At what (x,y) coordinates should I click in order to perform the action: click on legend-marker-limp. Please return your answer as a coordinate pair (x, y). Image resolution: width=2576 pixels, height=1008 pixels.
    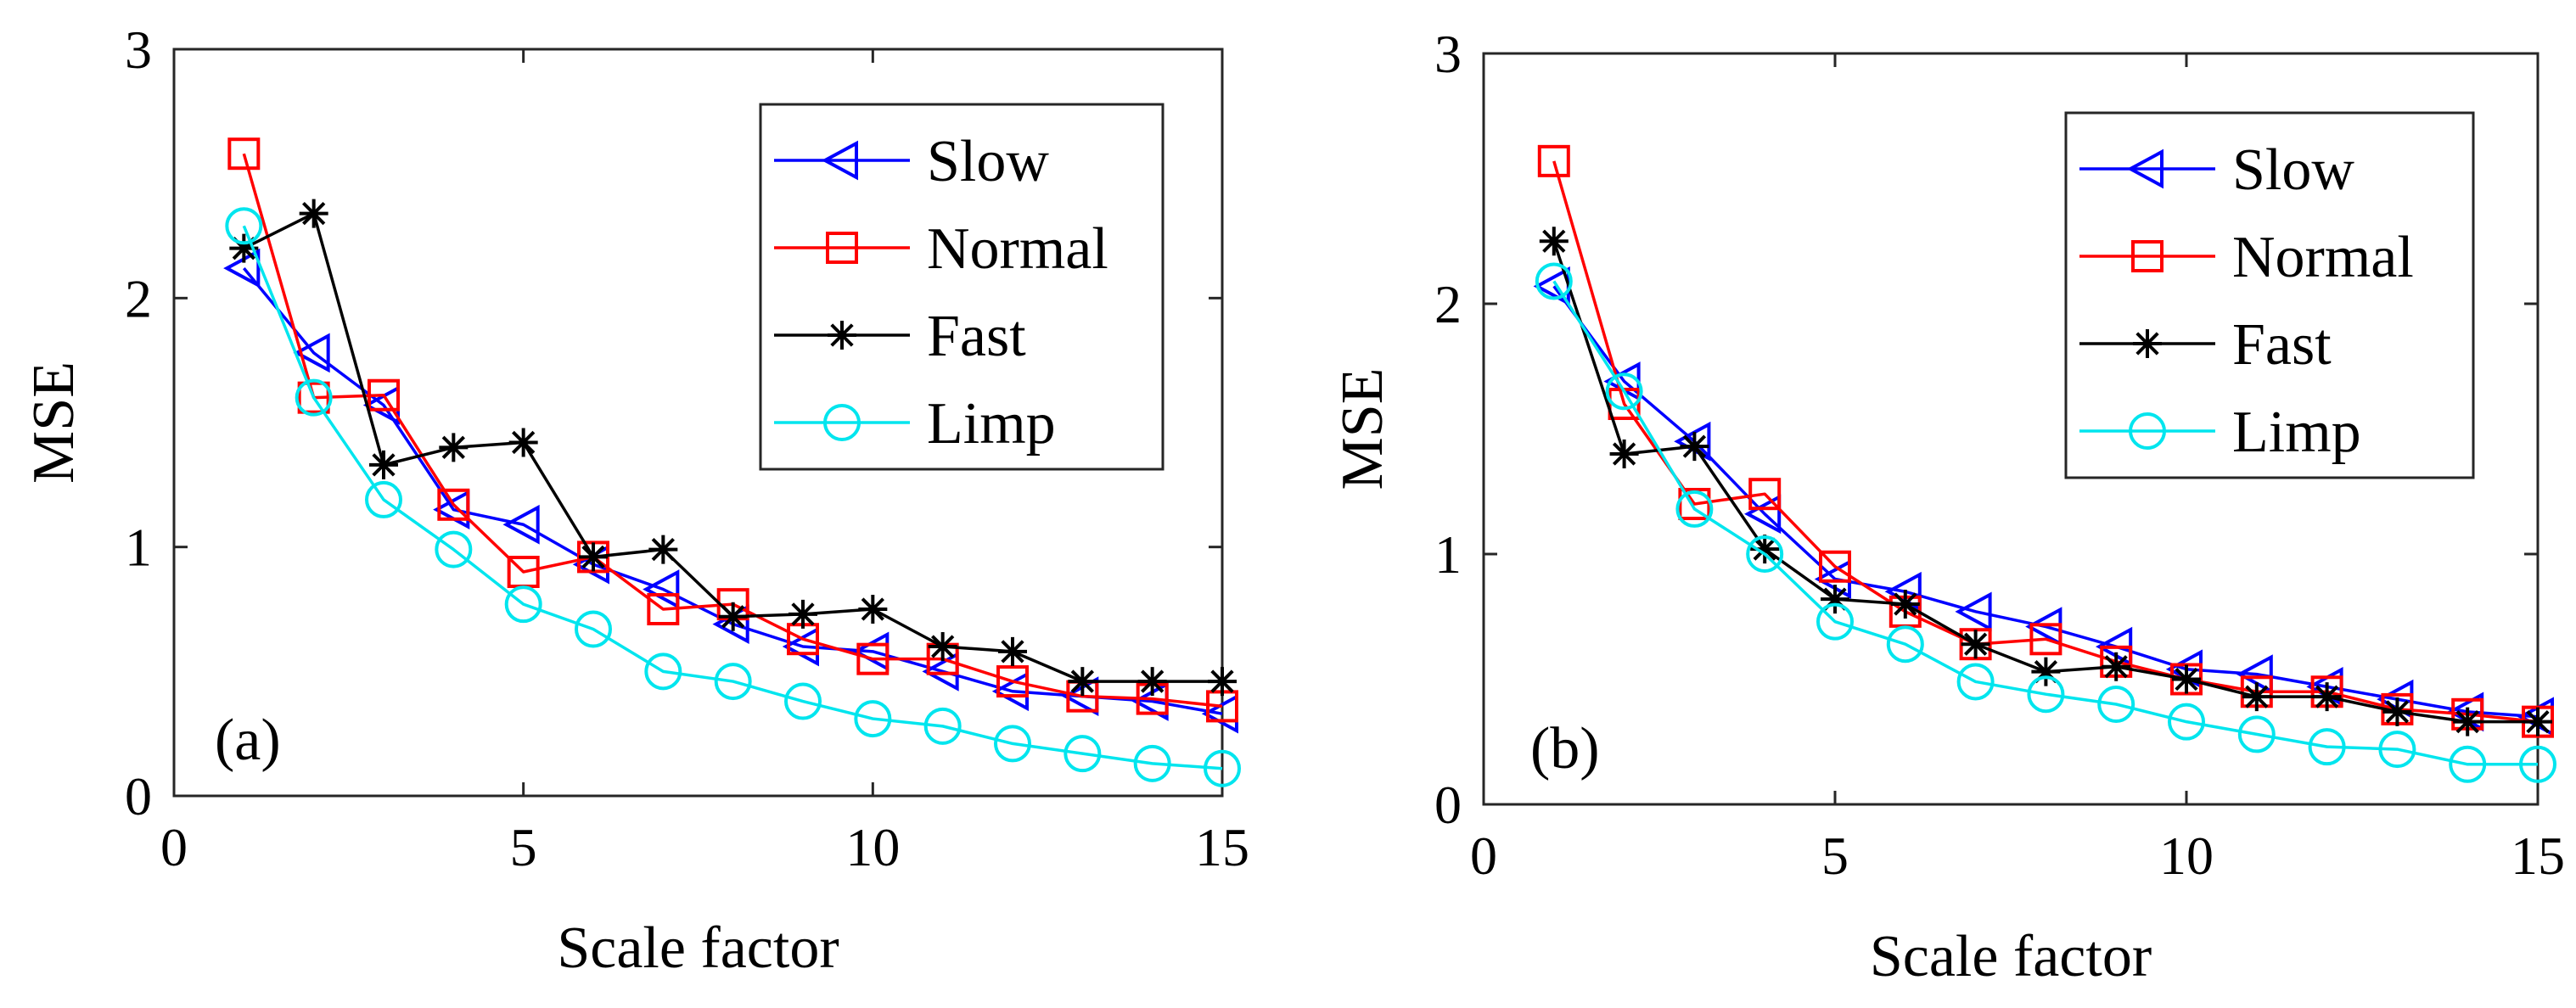
    Looking at the image, I should click on (842, 423).